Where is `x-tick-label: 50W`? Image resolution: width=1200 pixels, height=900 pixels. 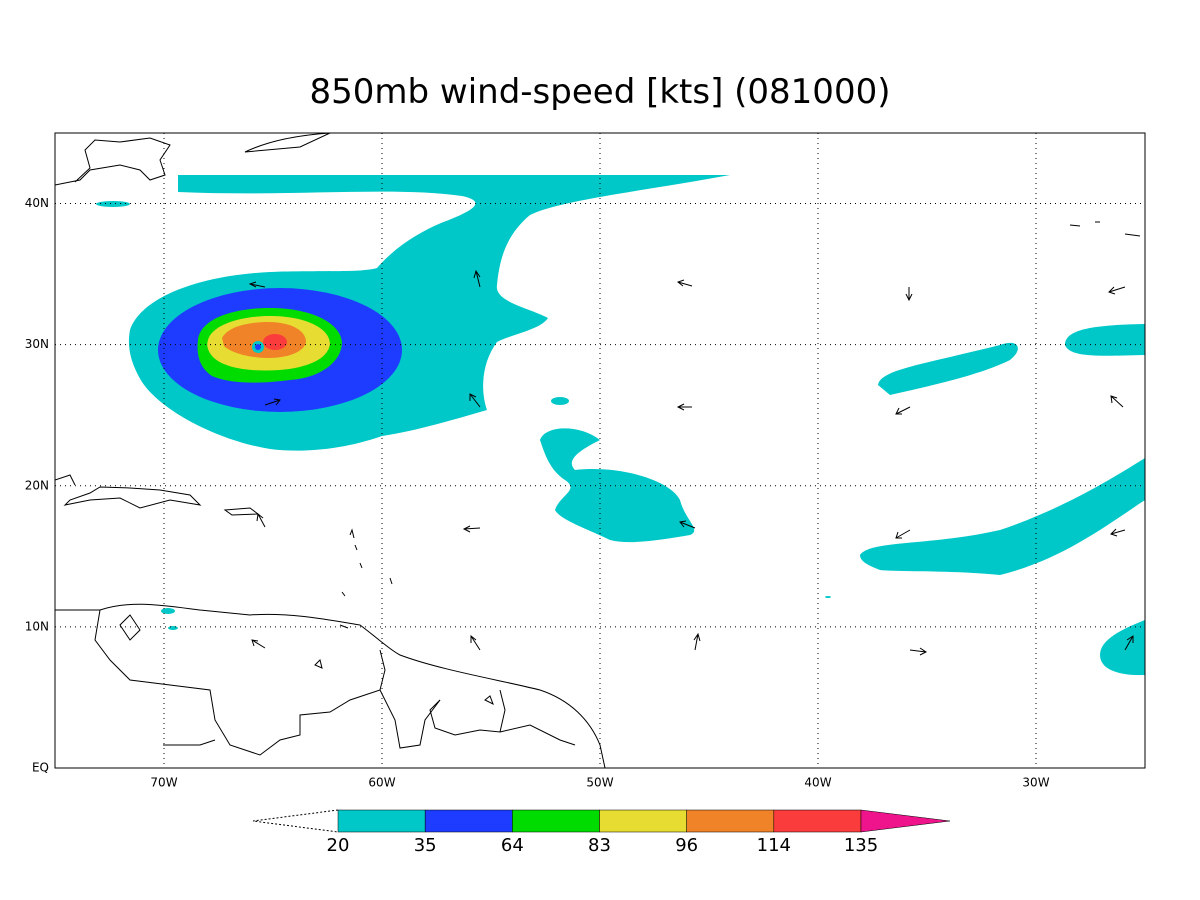
x-tick-label: 50W is located at coordinates (599, 783).